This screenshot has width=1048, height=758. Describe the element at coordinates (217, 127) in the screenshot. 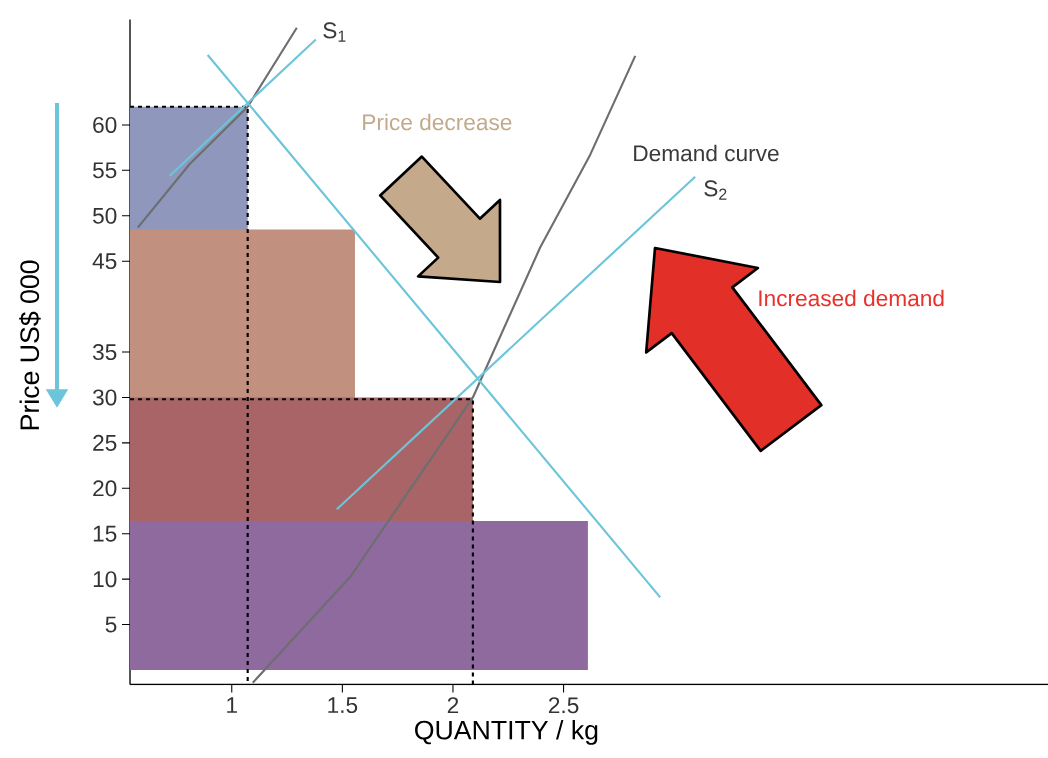

I see `line-series` at that location.